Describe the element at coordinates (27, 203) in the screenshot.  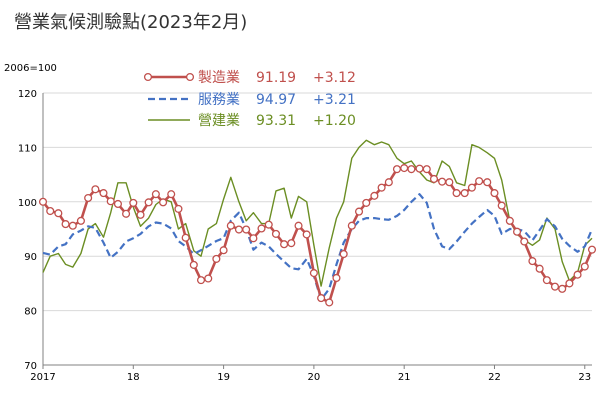
I see `y-tick-label: 100` at that location.